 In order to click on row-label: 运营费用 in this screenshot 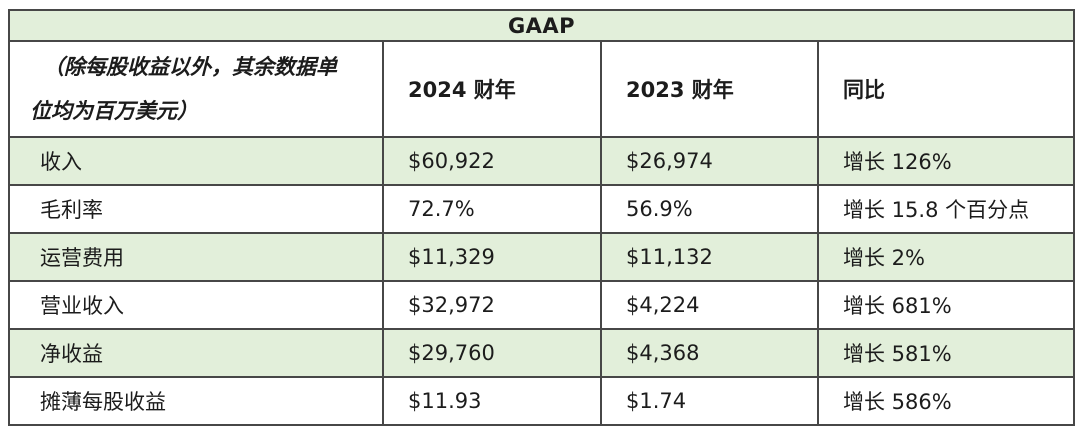, I will do `click(196, 257)`.